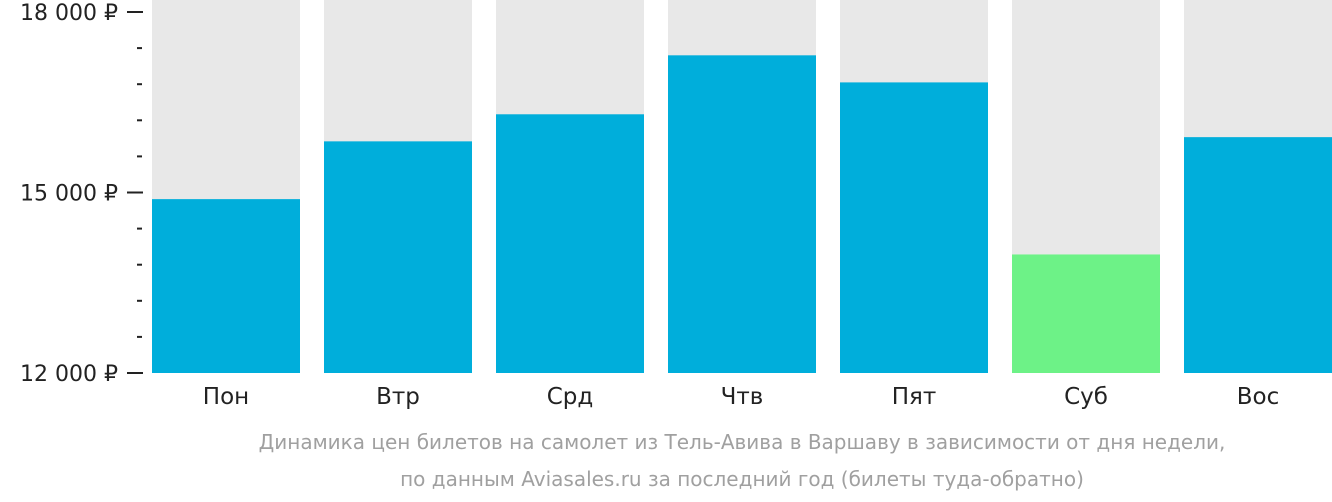 The width and height of the screenshot is (1332, 502). Describe the element at coordinates (570, 397) in the screenshot. I see `x-tick-label: Срд` at that location.